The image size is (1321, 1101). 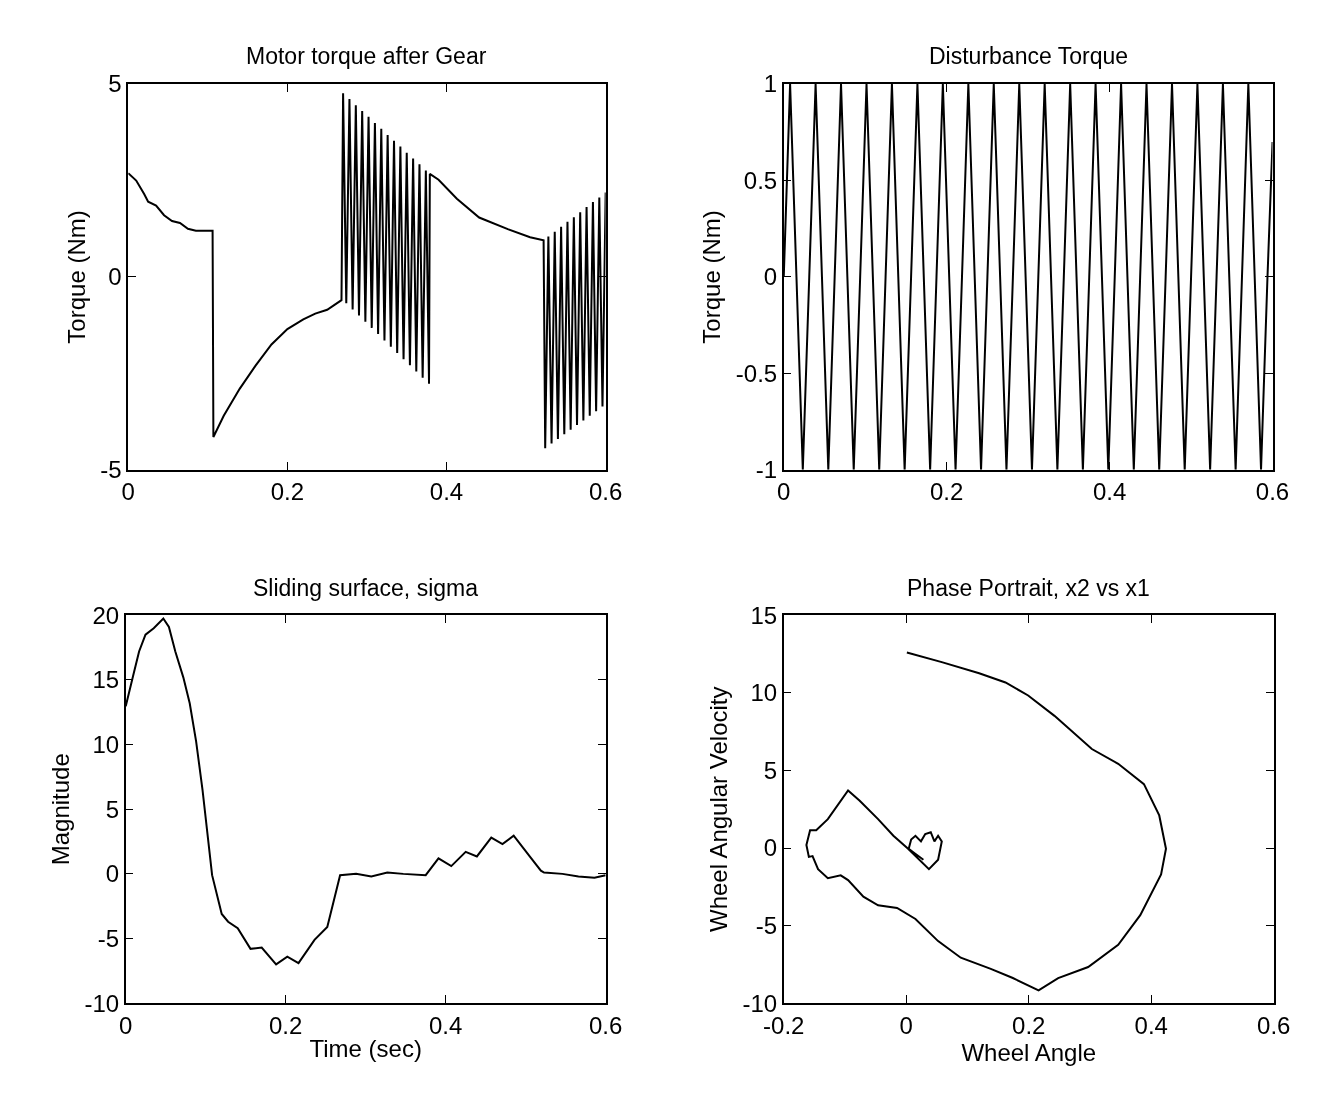 I want to click on x-axis-title: Time (sec), so click(x=365, y=1048).